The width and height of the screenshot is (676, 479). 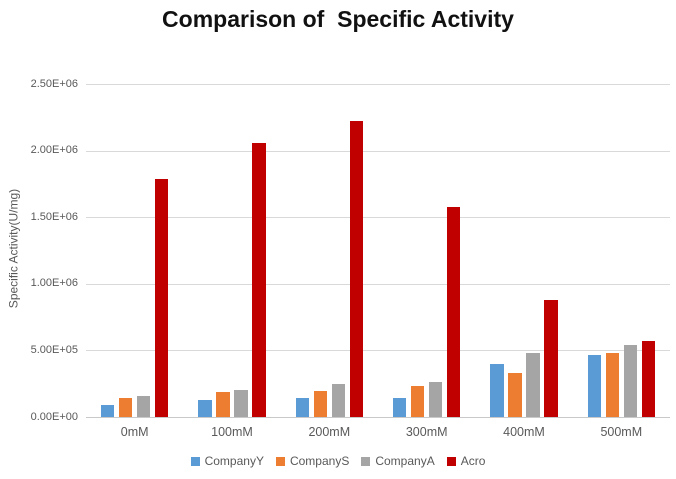 I want to click on legend: CompanyY CompanyS CompanyA Acro, so click(x=338, y=461).